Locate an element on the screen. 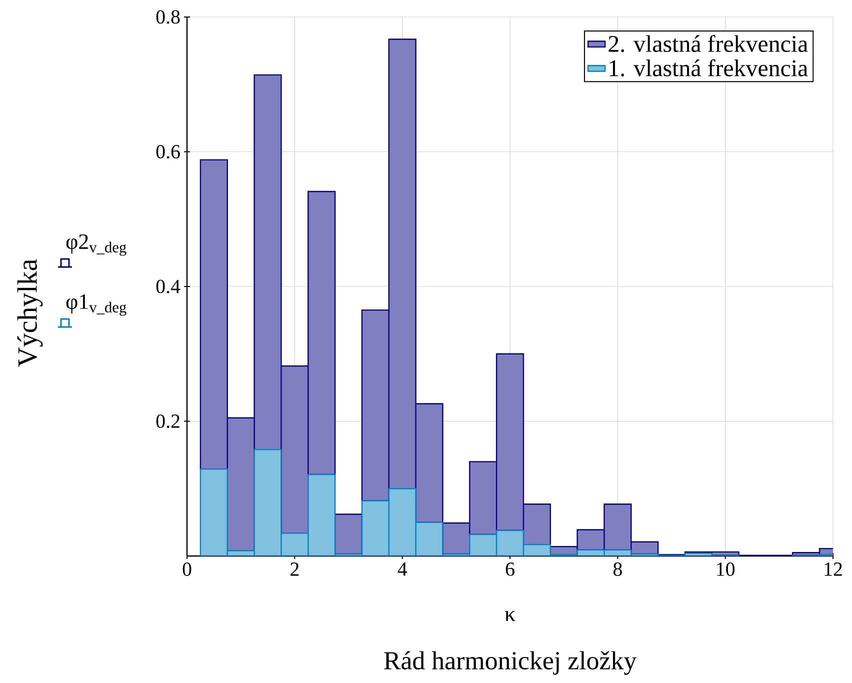 The width and height of the screenshot is (852, 683). x-tick-label: 6 is located at coordinates (510, 569).